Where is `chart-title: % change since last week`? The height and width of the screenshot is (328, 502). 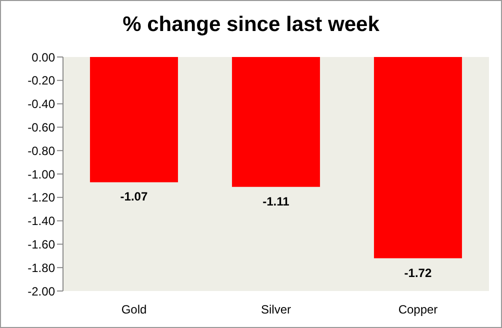 chart-title: % change since last week is located at coordinates (251, 25).